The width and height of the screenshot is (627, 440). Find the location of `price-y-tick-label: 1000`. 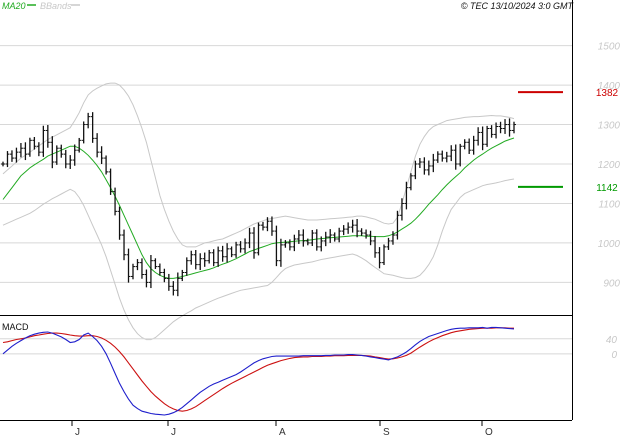

price-y-tick-label: 1000 is located at coordinates (609, 244).